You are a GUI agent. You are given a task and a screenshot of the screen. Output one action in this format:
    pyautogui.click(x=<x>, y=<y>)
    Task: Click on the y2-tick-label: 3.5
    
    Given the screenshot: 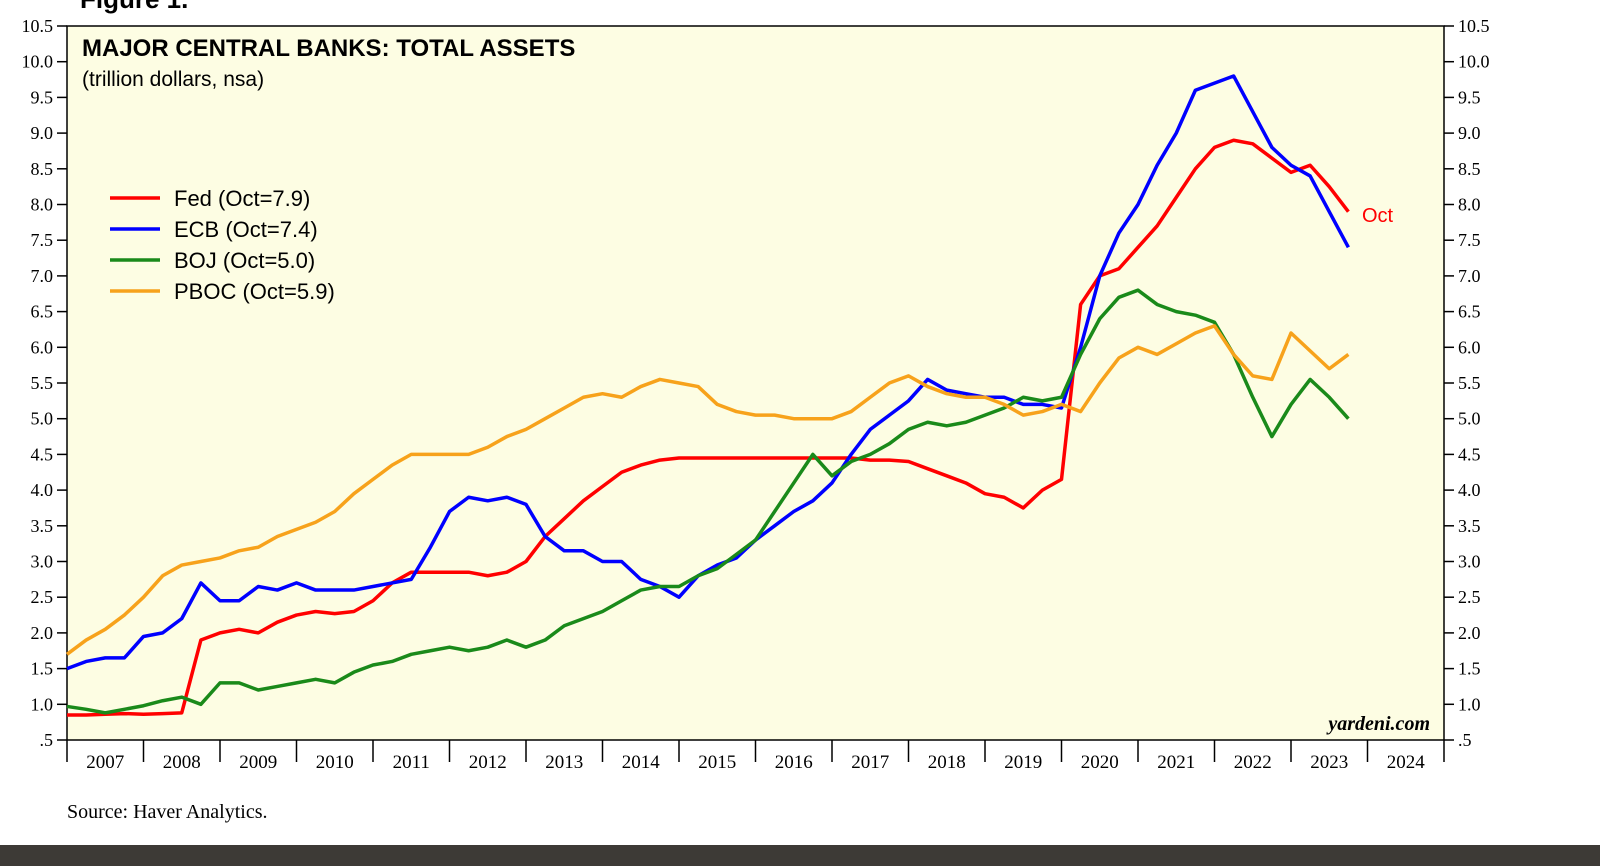 What is the action you would take?
    pyautogui.click(x=1469, y=526)
    